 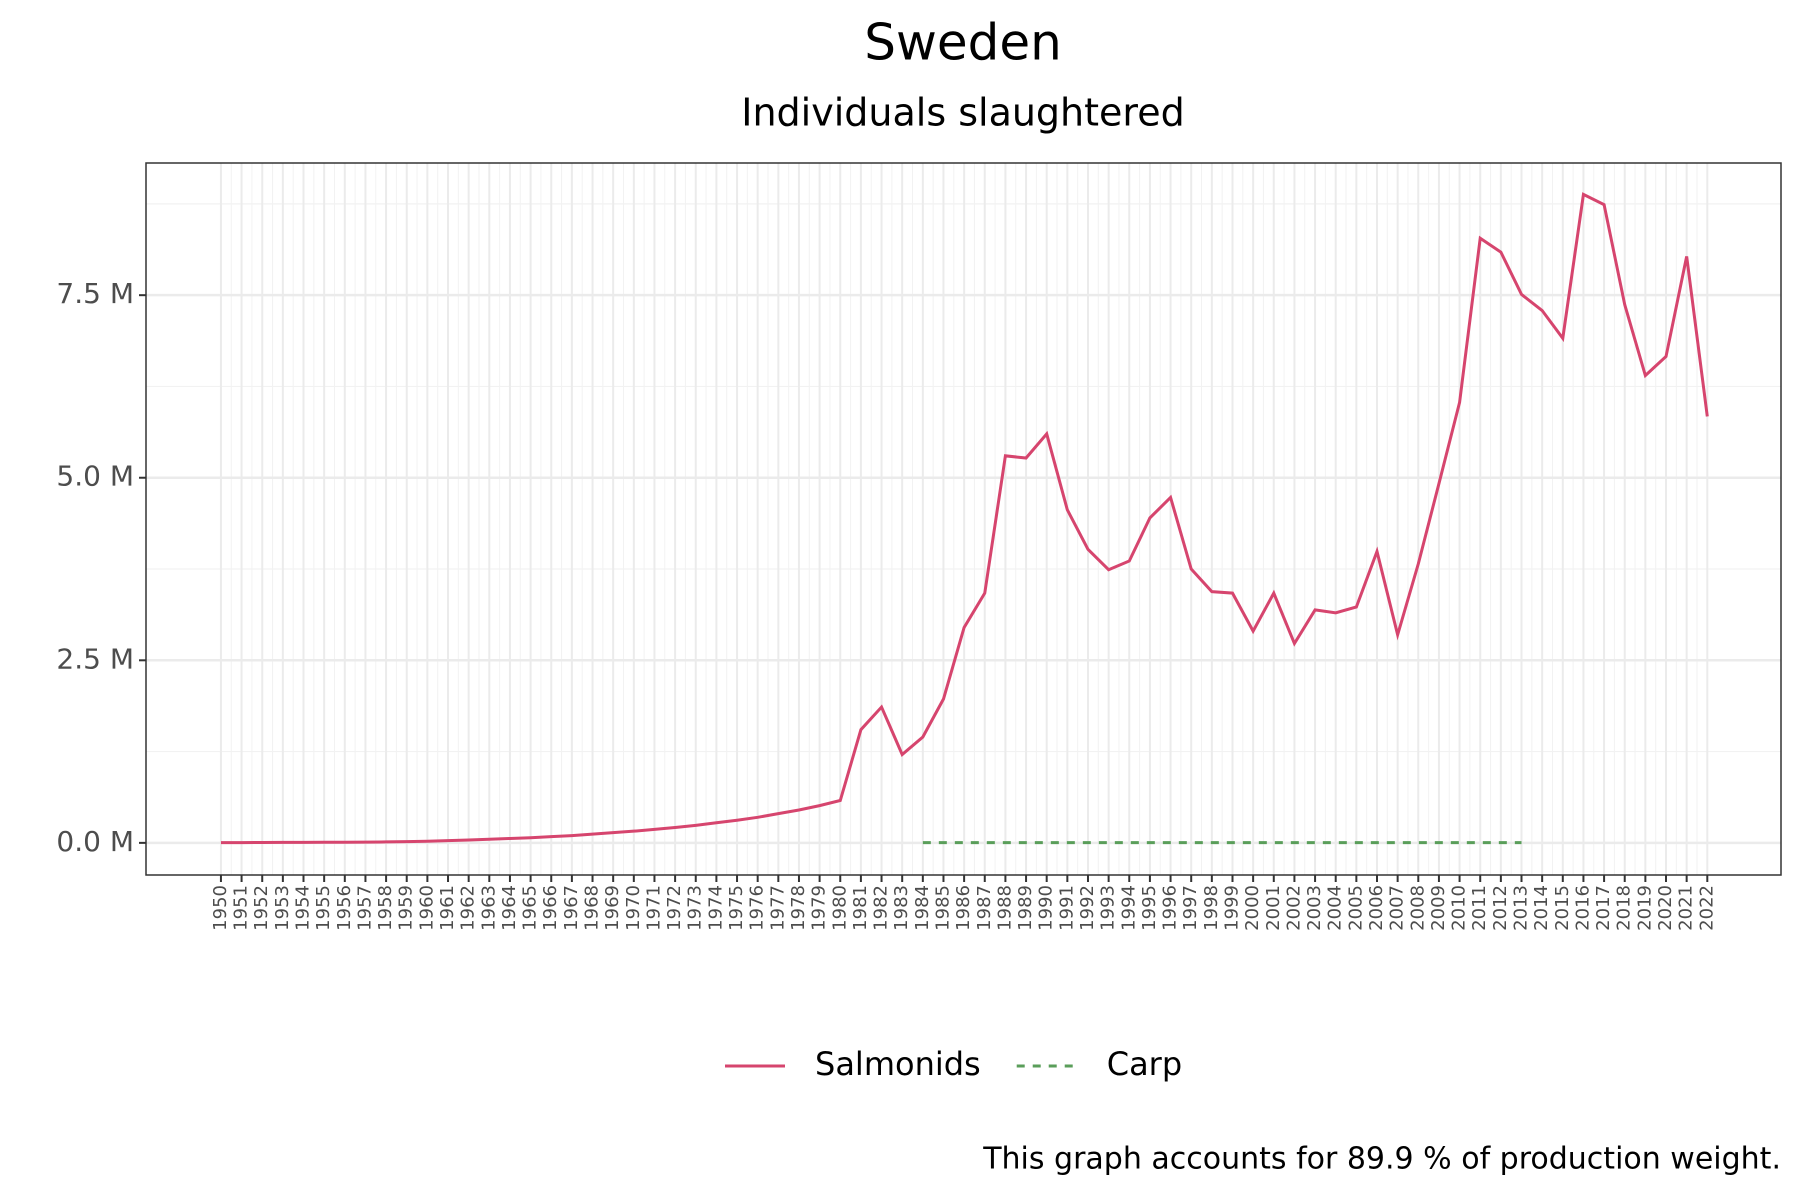 What do you see at coordinates (1144, 1064) in the screenshot?
I see `legend-label: Carp` at bounding box center [1144, 1064].